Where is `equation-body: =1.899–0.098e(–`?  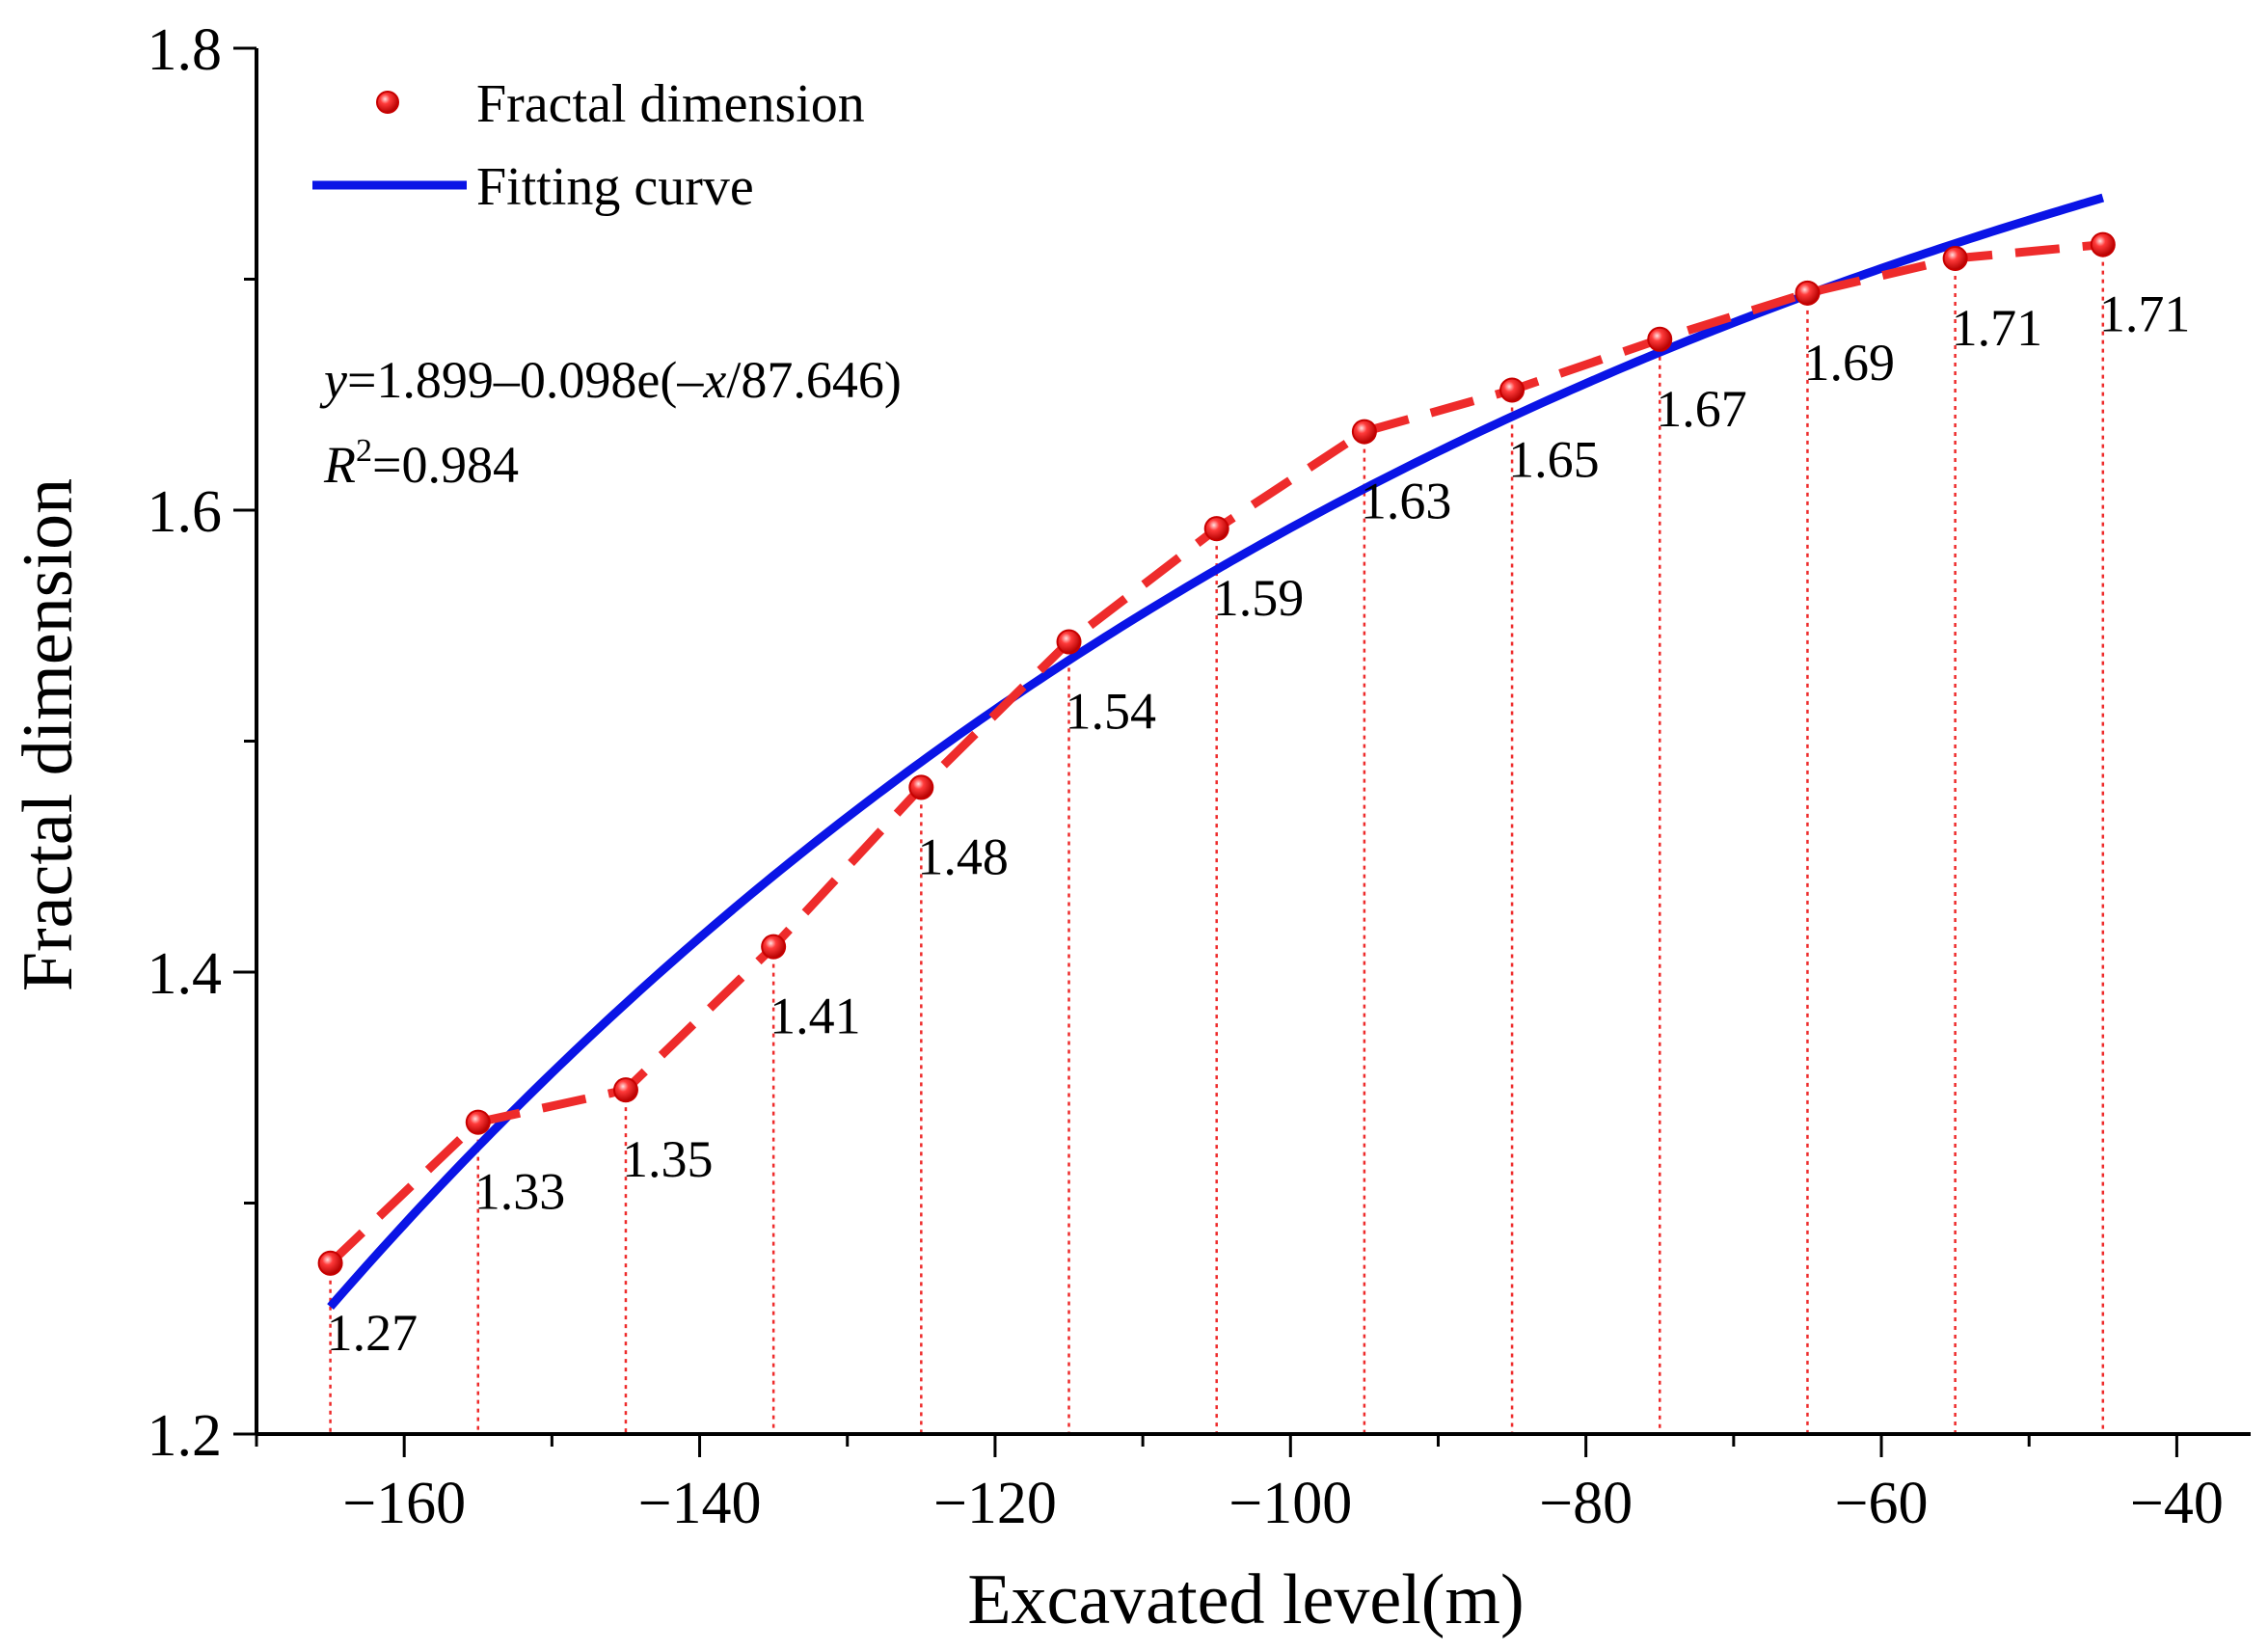
equation-body: =1.899–0.098e(– is located at coordinates (525, 380).